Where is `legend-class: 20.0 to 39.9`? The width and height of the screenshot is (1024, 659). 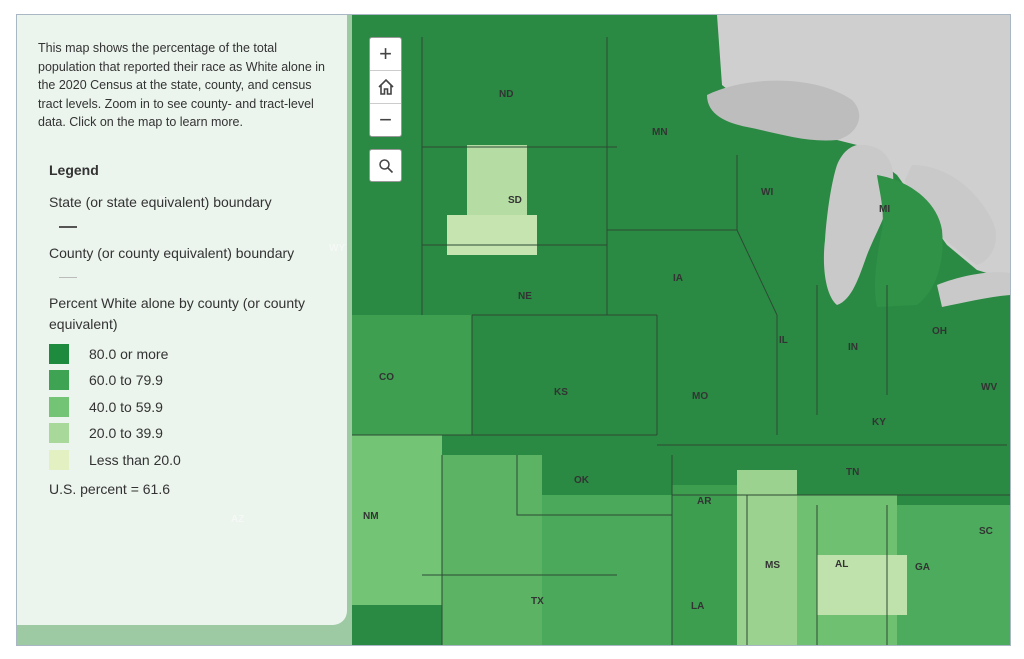 legend-class: 20.0 to 39.9 is located at coordinates (191, 433).